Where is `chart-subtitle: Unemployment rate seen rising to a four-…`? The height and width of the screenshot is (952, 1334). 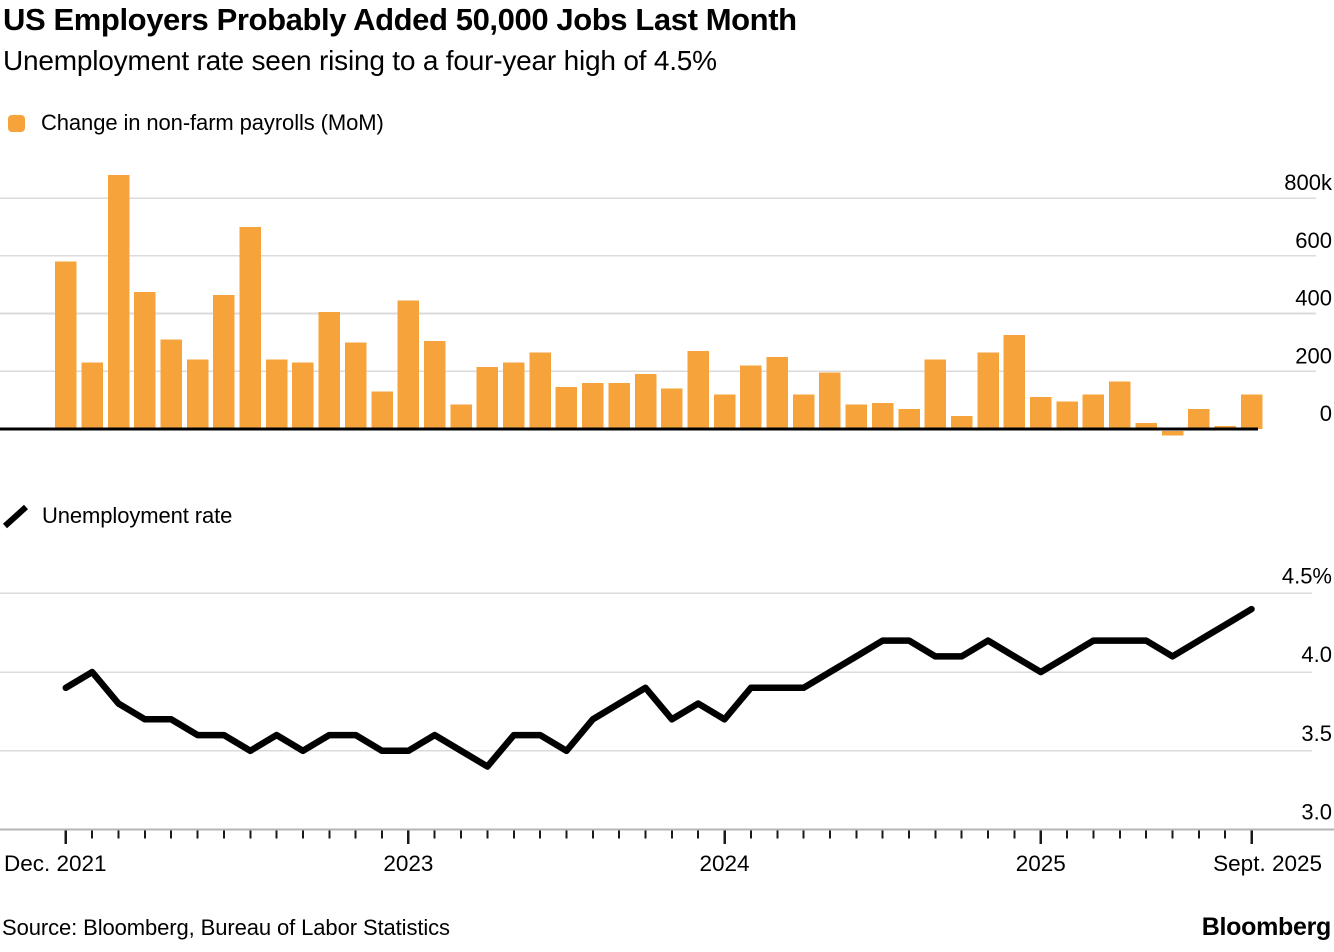 chart-subtitle: Unemployment rate seen rising to a four-… is located at coordinates (360, 60).